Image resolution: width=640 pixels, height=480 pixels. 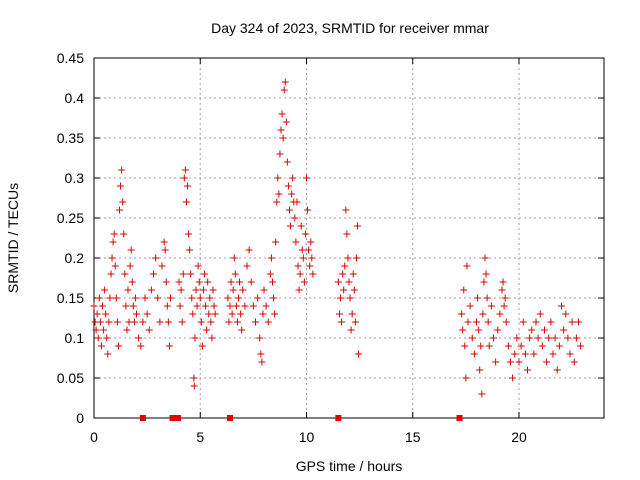 What do you see at coordinates (75, 338) in the screenshot?
I see `y-tick-label: 0.1` at bounding box center [75, 338].